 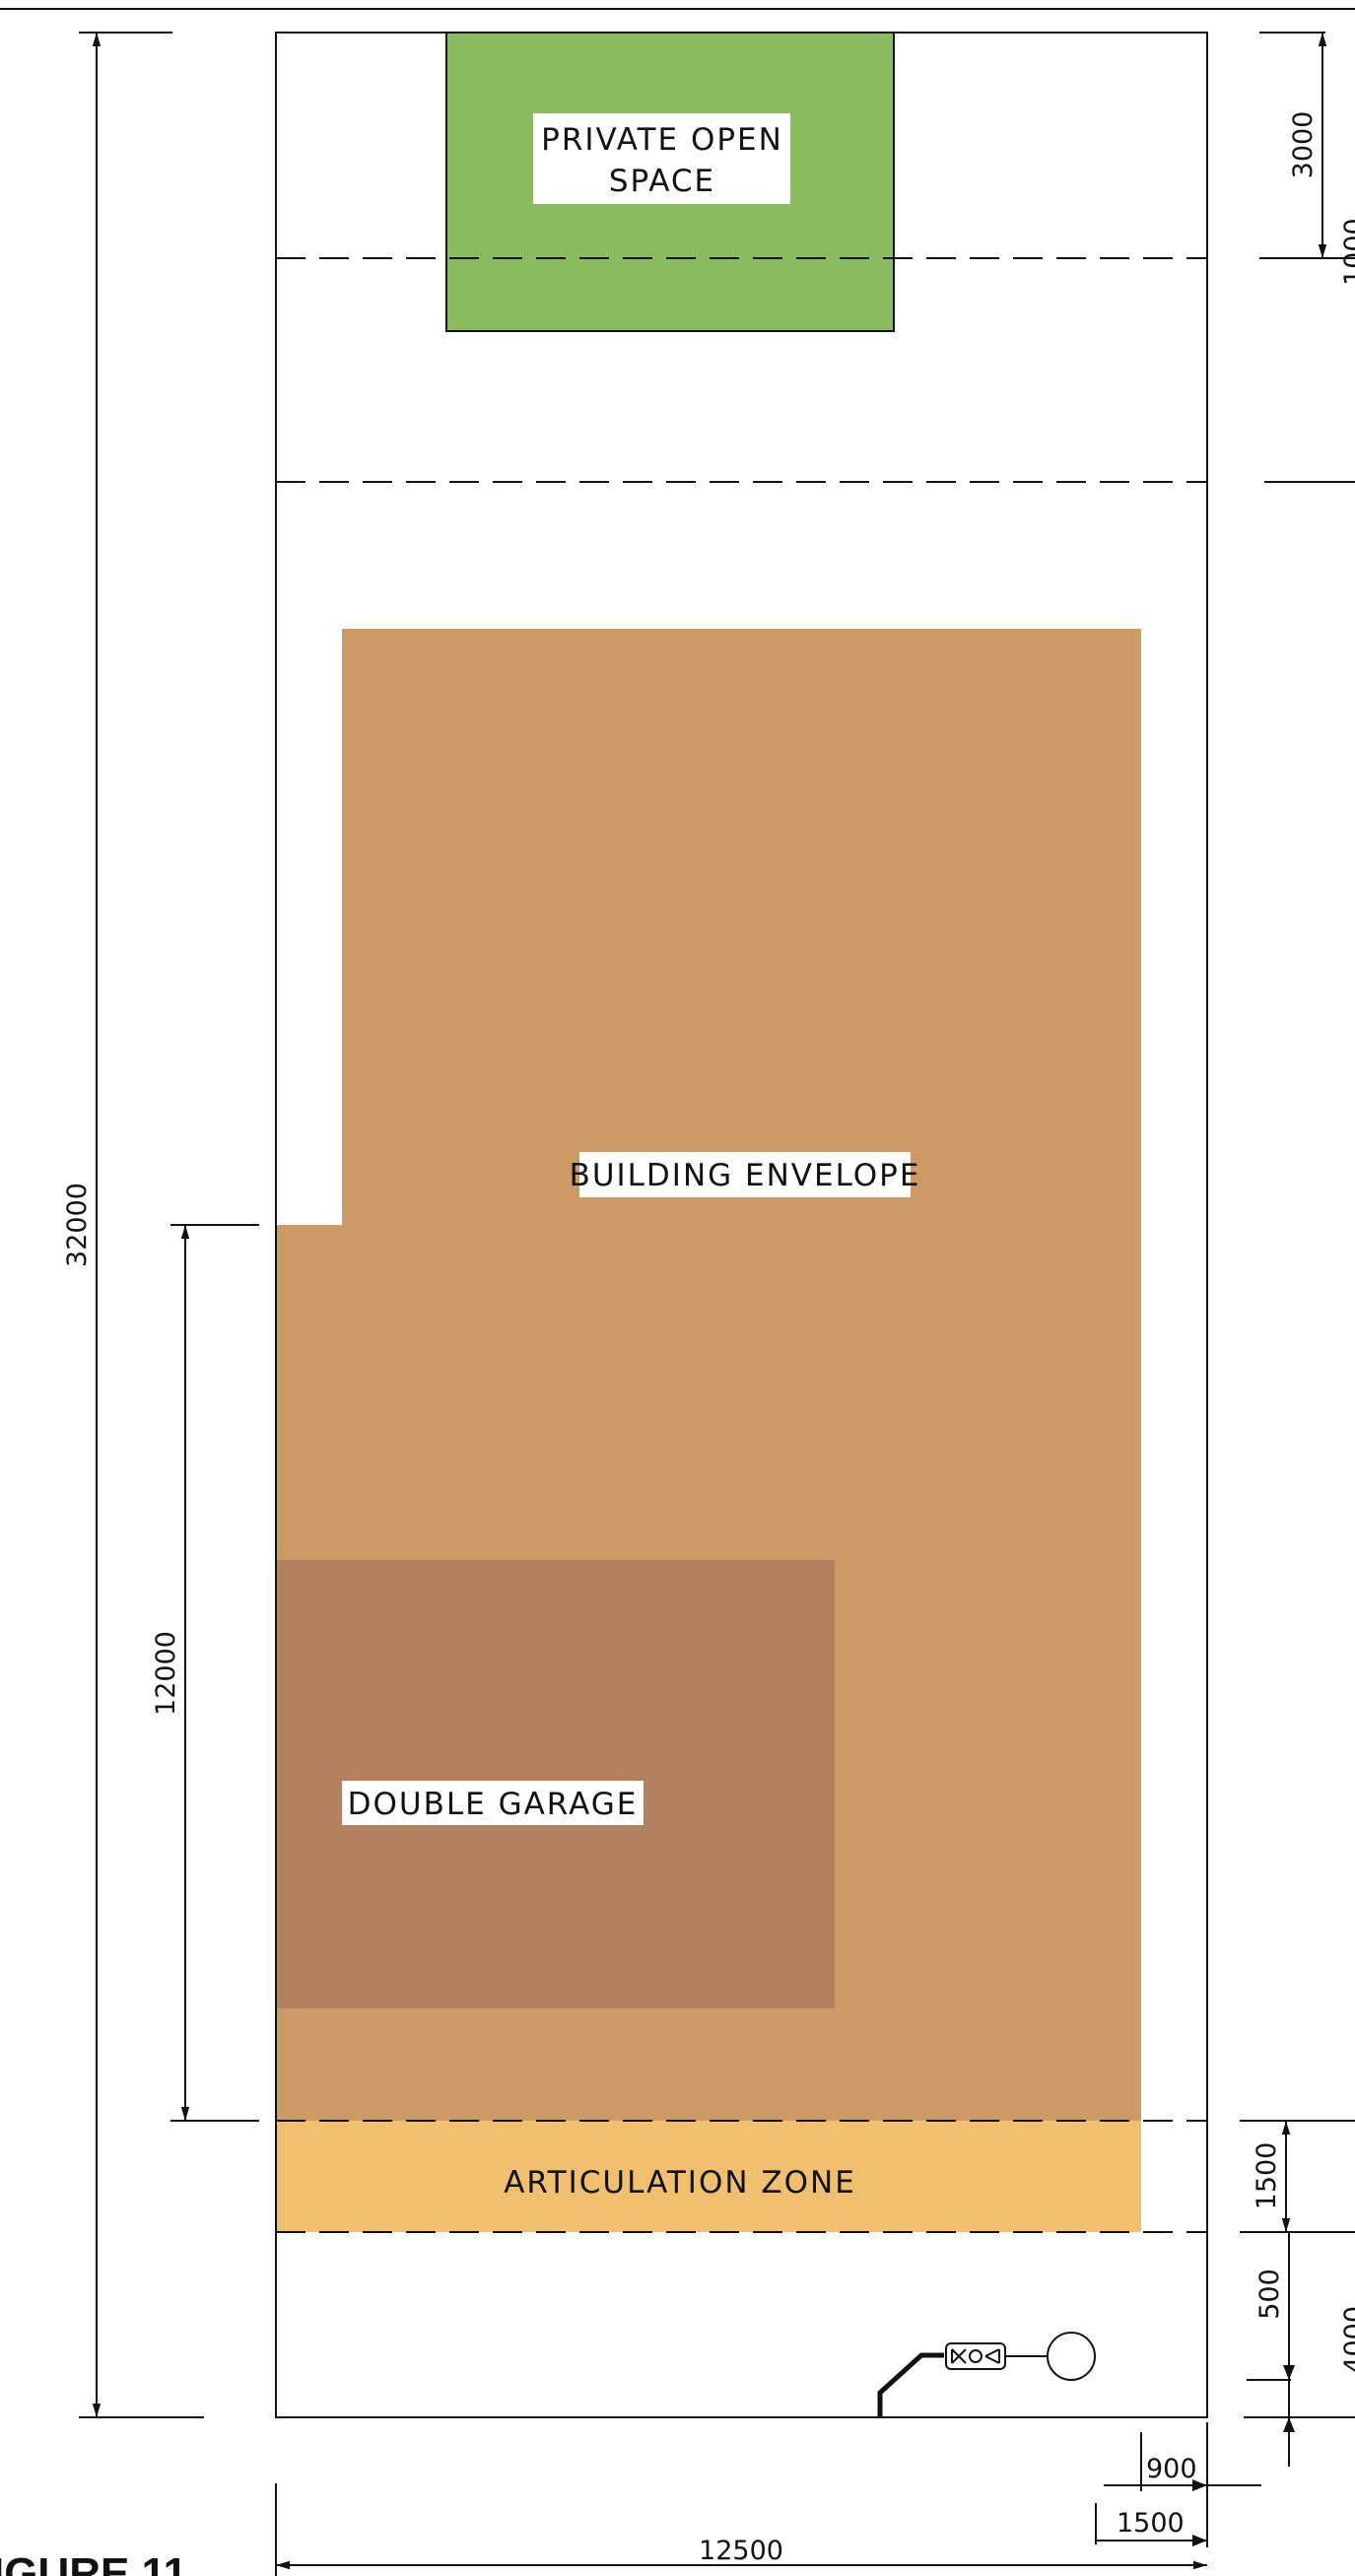 What do you see at coordinates (1270, 2294) in the screenshot?
I see `front-offset-label: 500` at bounding box center [1270, 2294].